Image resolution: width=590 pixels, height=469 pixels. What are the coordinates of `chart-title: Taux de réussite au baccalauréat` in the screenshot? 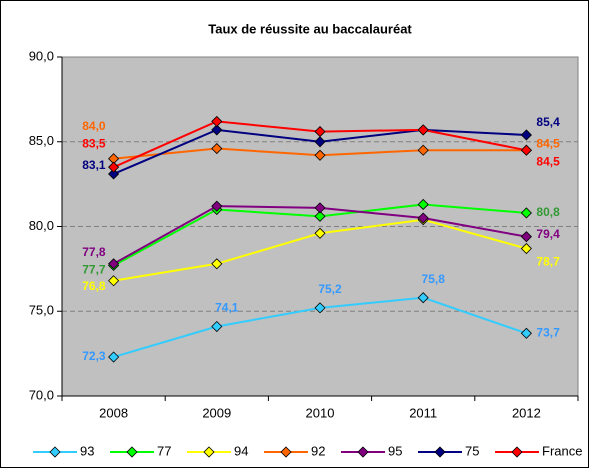 It's located at (310, 28).